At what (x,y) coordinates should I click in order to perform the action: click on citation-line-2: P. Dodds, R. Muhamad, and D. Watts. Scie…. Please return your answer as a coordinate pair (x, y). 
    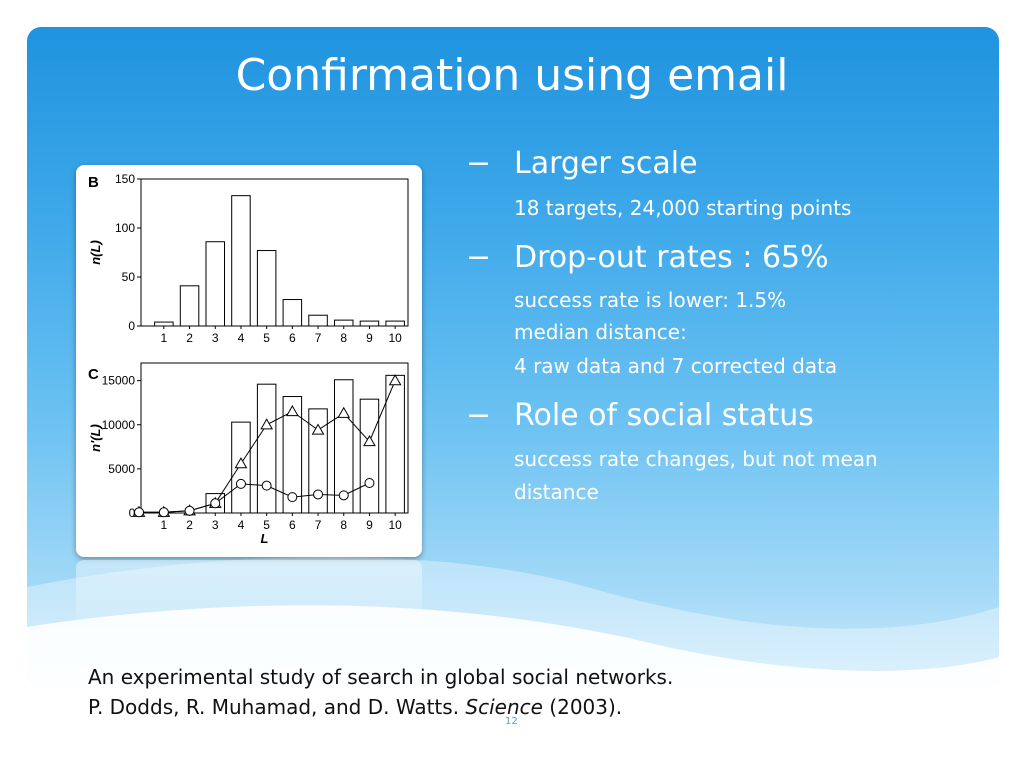
    Looking at the image, I should click on (380, 707).